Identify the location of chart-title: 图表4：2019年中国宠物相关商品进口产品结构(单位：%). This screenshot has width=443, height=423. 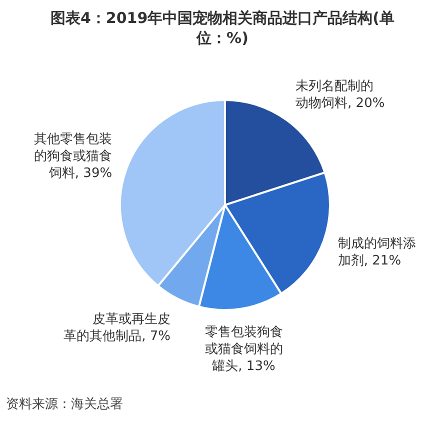
(222, 28).